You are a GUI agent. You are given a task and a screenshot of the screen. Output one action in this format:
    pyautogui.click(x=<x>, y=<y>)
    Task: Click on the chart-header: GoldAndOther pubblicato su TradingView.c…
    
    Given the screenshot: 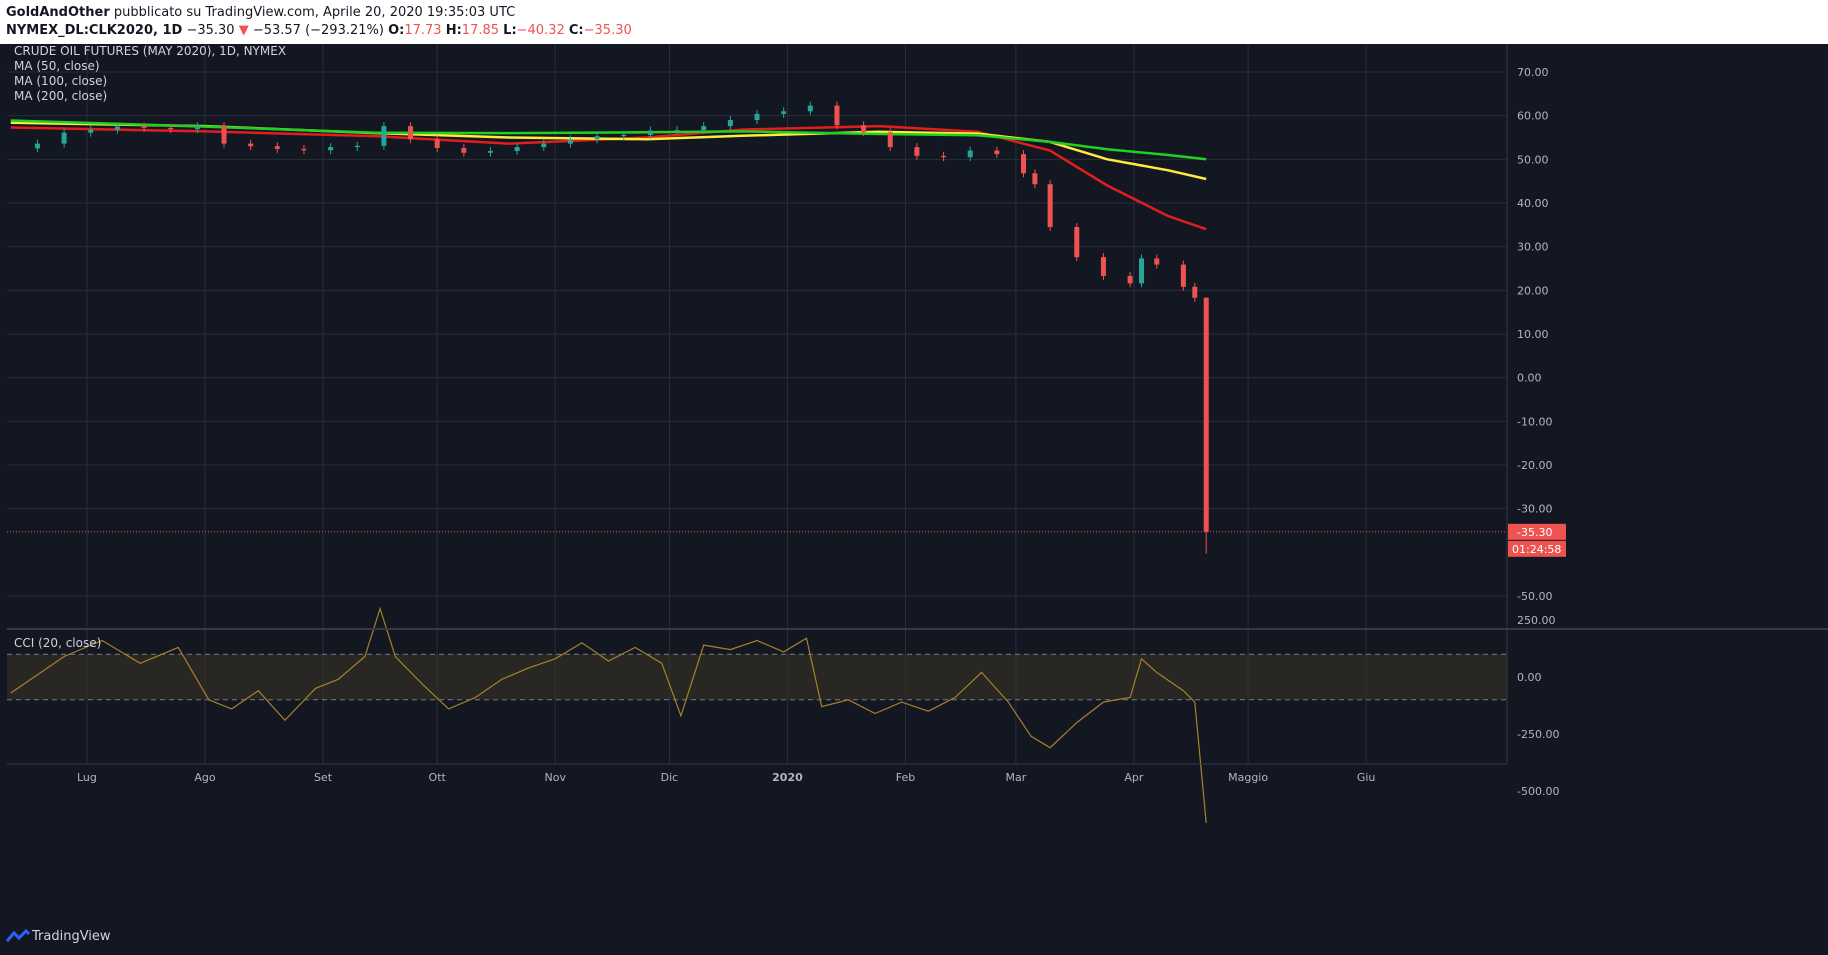 What is the action you would take?
    pyautogui.click(x=914, y=22)
    